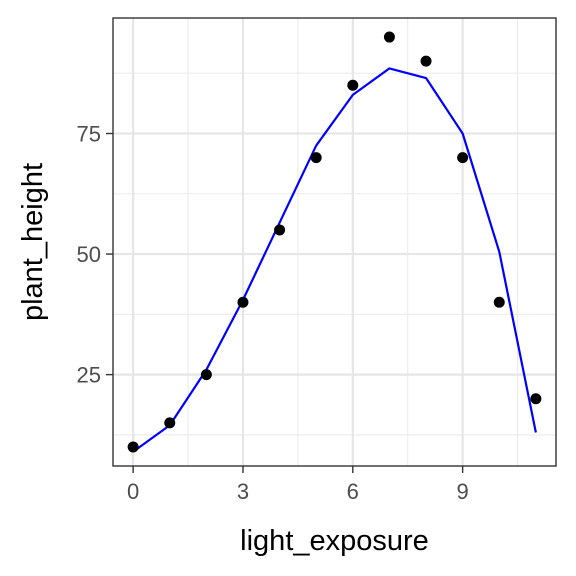  What do you see at coordinates (463, 491) in the screenshot?
I see `x-tick-label: 9` at bounding box center [463, 491].